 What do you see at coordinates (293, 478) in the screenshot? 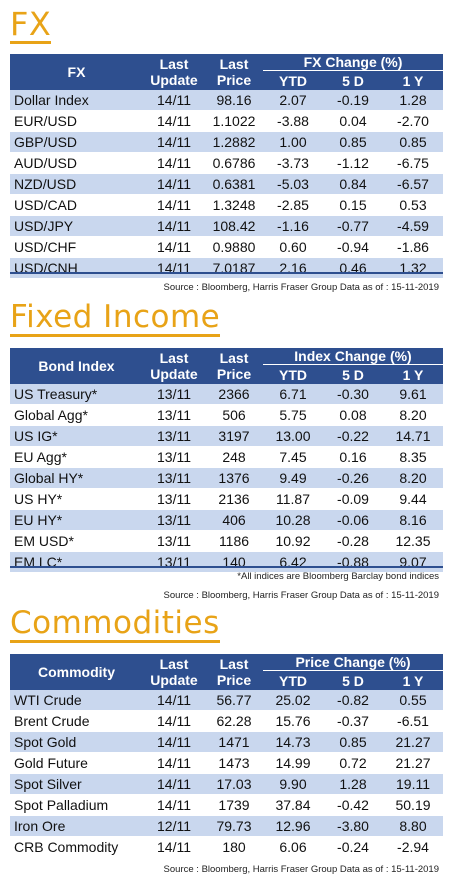
I see `value-cell: 9.49` at bounding box center [293, 478].